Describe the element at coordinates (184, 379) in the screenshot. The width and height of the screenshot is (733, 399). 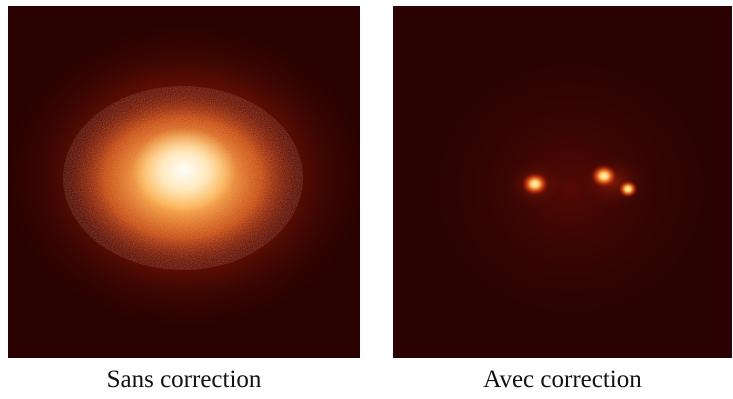
I see `caption-without-correction: Sans correction` at that location.